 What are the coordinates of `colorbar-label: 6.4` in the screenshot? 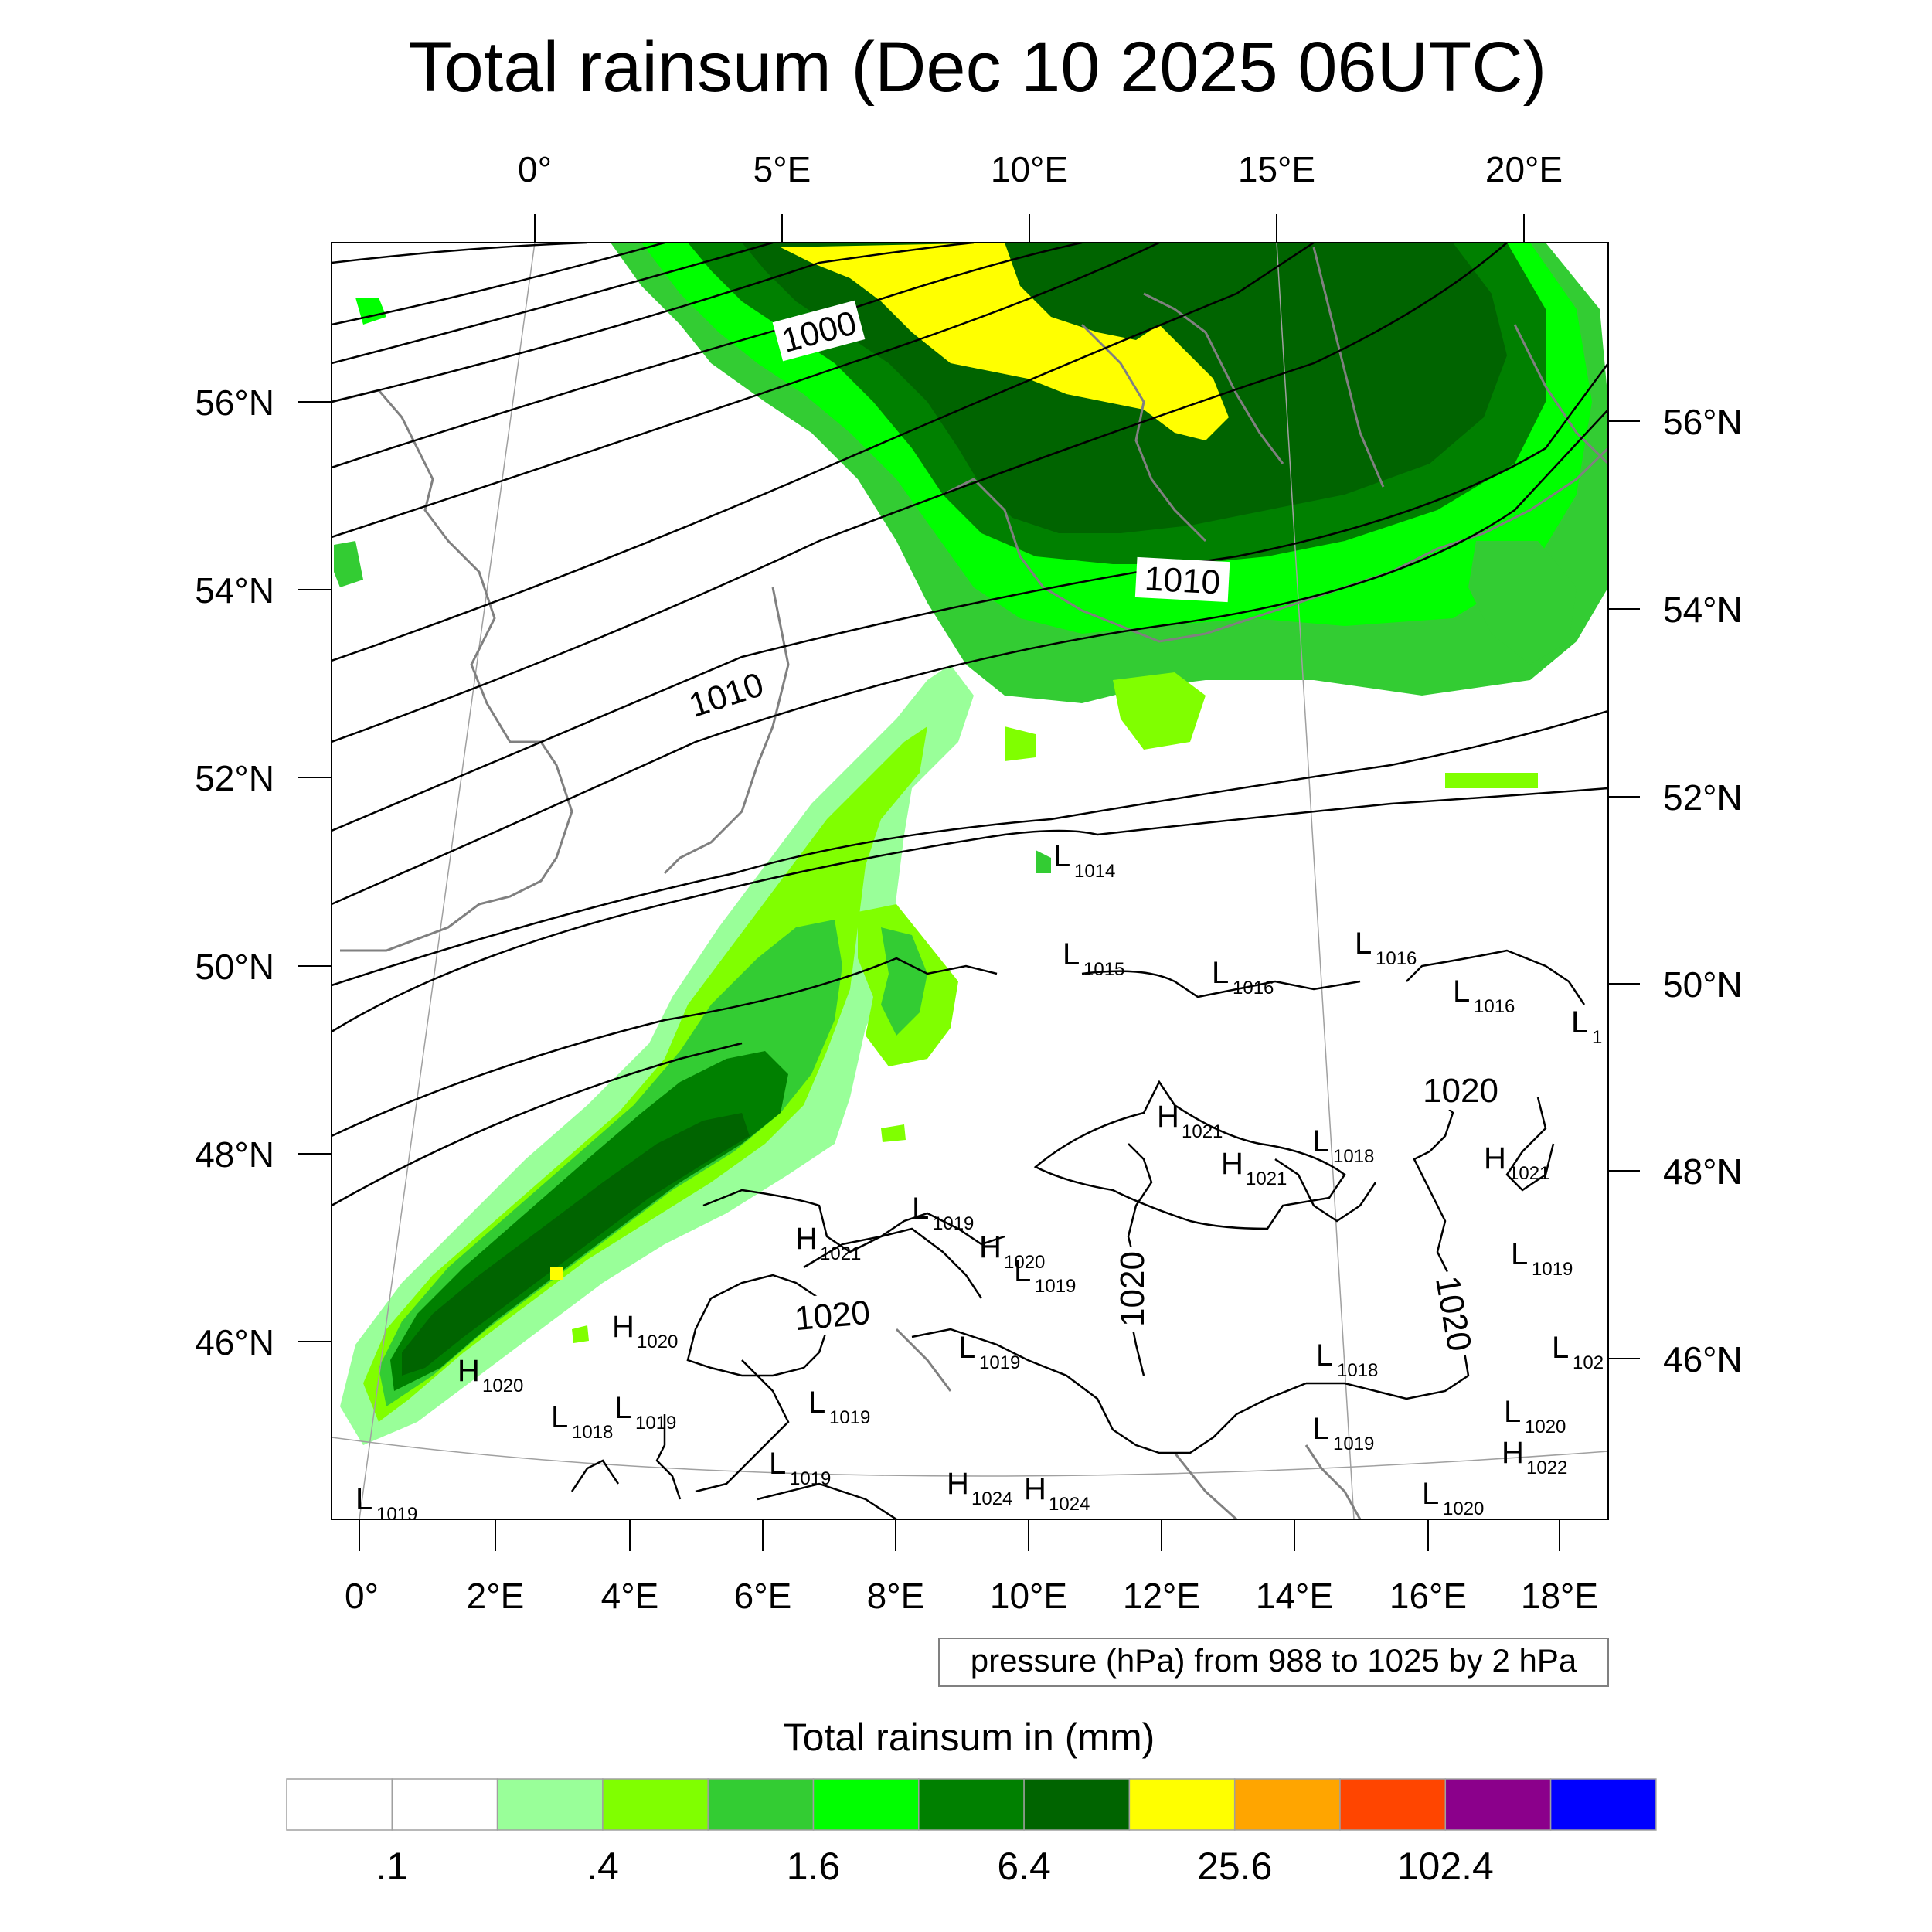 It's located at (1024, 1867).